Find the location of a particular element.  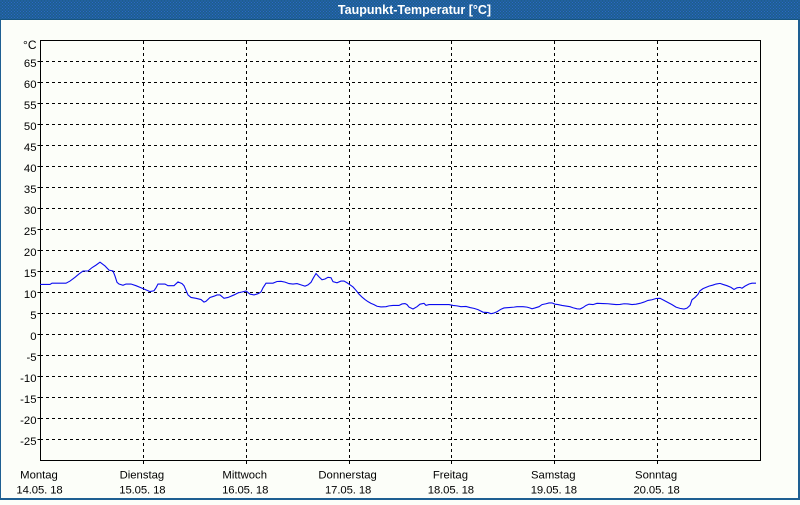

svg-text: Sonntag is located at coordinates (656, 476).